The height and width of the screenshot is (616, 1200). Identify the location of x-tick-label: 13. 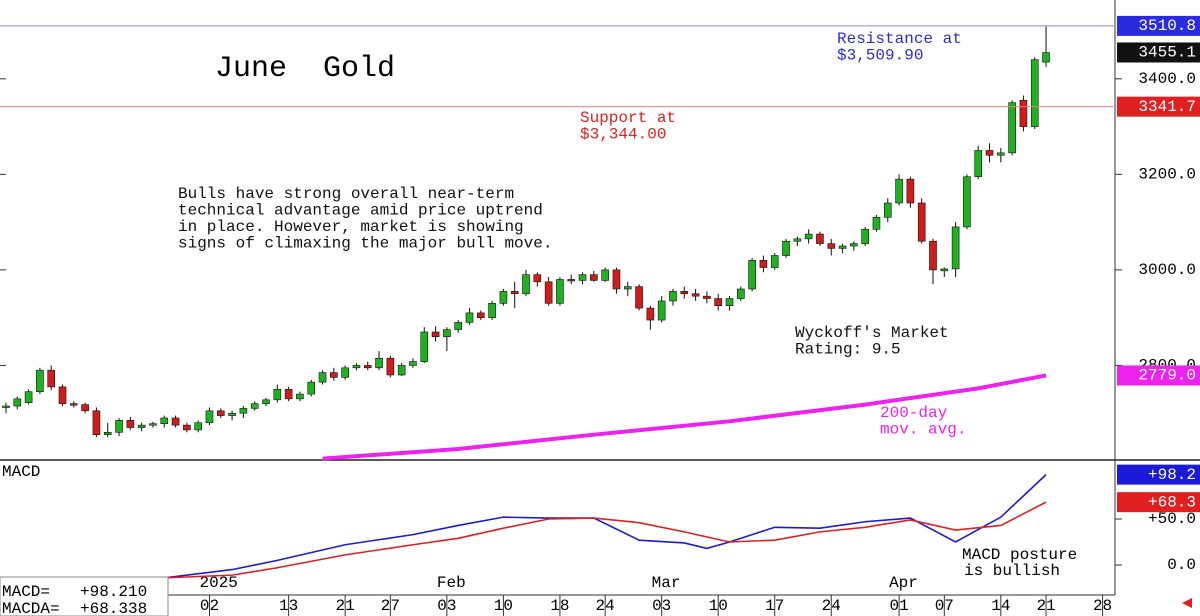
(288, 606).